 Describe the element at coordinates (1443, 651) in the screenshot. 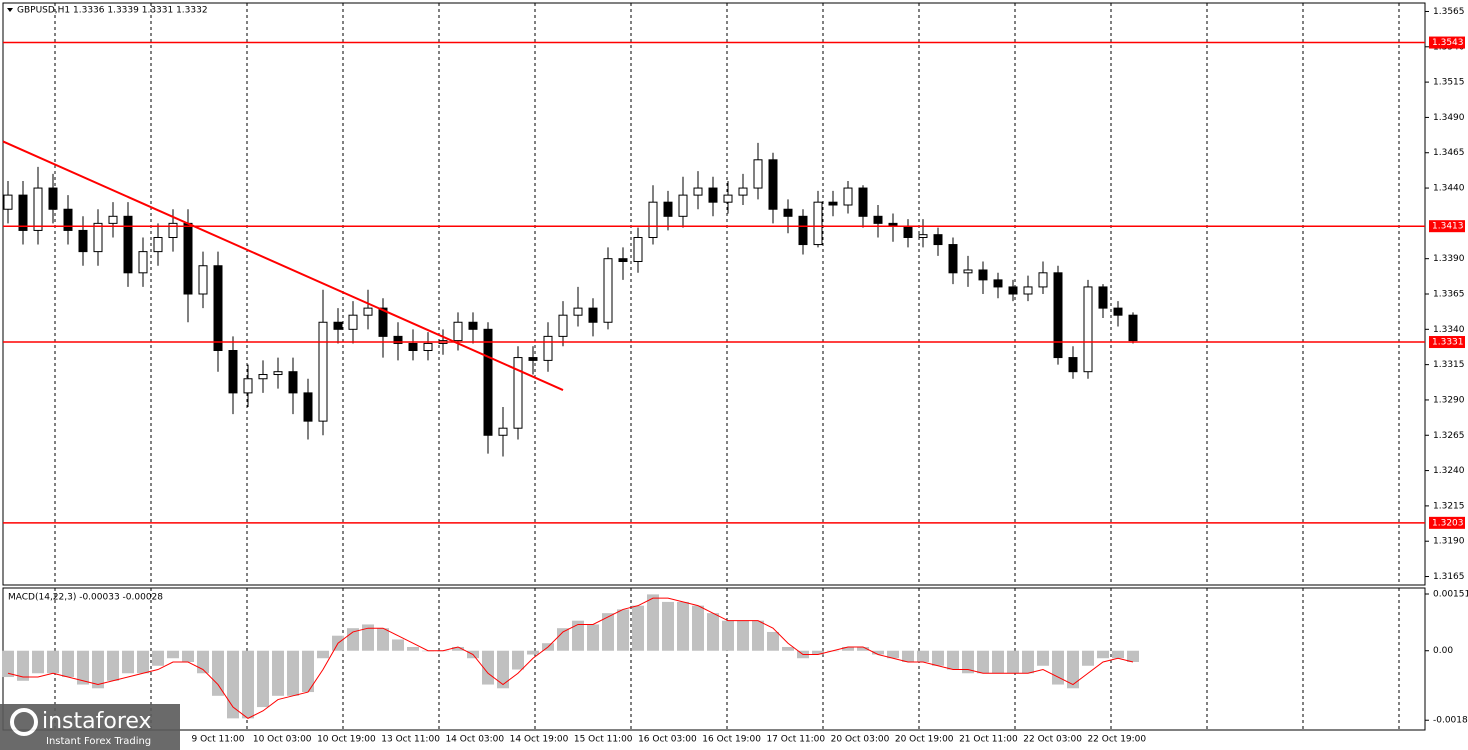

I see `y-tick-label: 0.00` at that location.